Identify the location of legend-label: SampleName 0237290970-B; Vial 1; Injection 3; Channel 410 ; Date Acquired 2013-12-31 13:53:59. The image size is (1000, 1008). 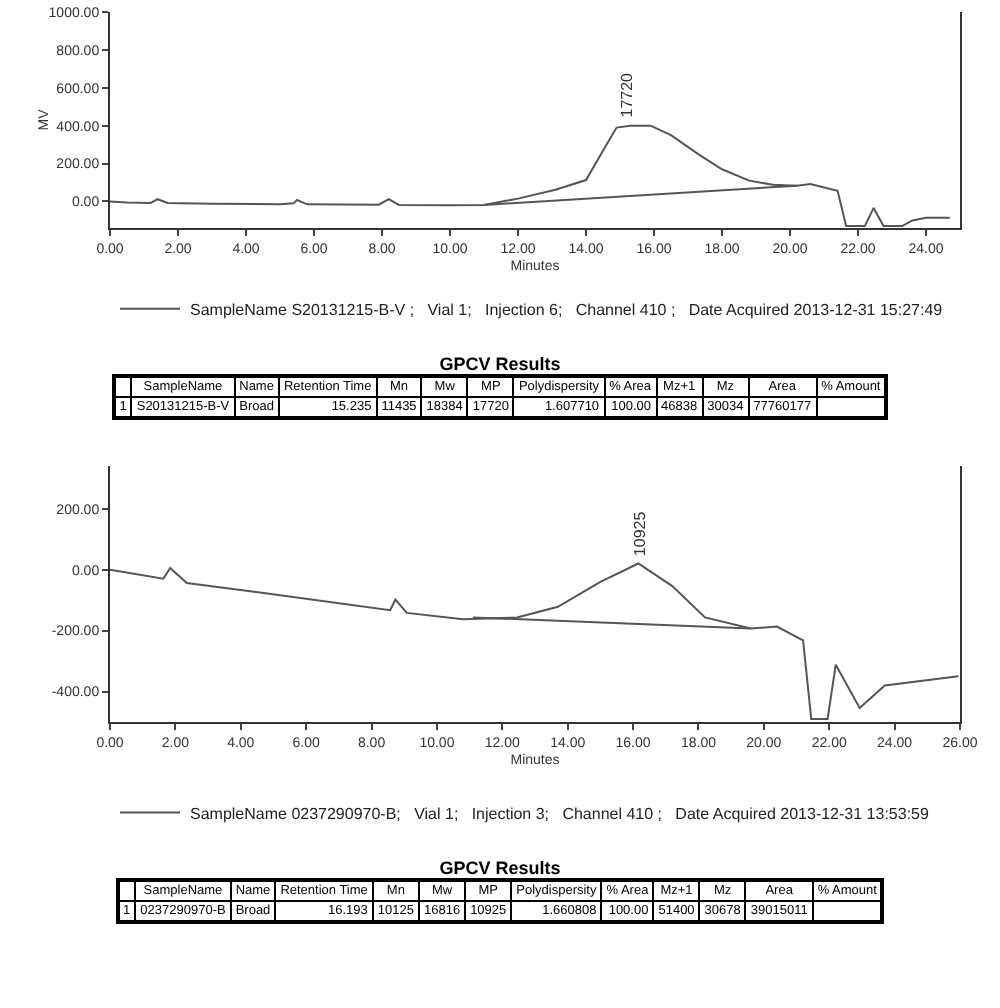
(560, 813).